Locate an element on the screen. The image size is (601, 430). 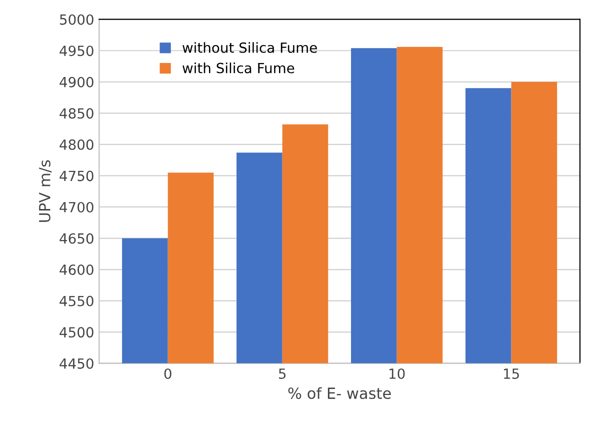
x-tick-label: 0 is located at coordinates (168, 373).